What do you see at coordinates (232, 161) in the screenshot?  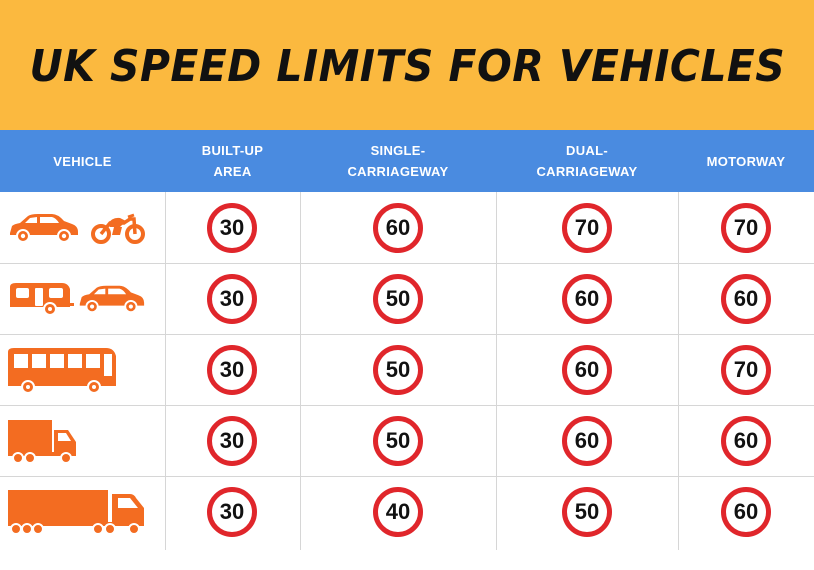 I see `column-header-built-up-area: BUILT-UP AREA` at bounding box center [232, 161].